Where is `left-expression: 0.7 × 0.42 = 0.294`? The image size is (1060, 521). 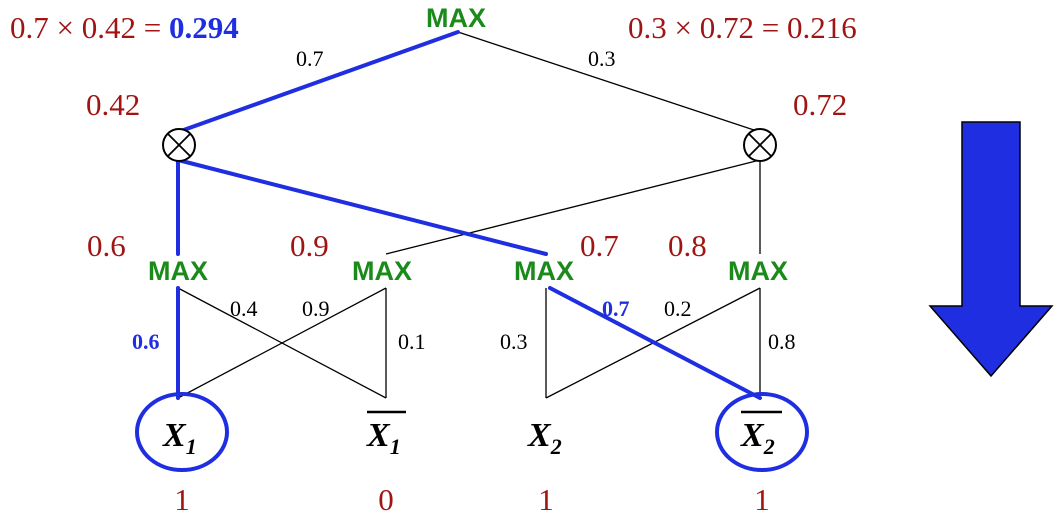
left-expression: 0.7 × 0.42 = 0.294 is located at coordinates (124, 27).